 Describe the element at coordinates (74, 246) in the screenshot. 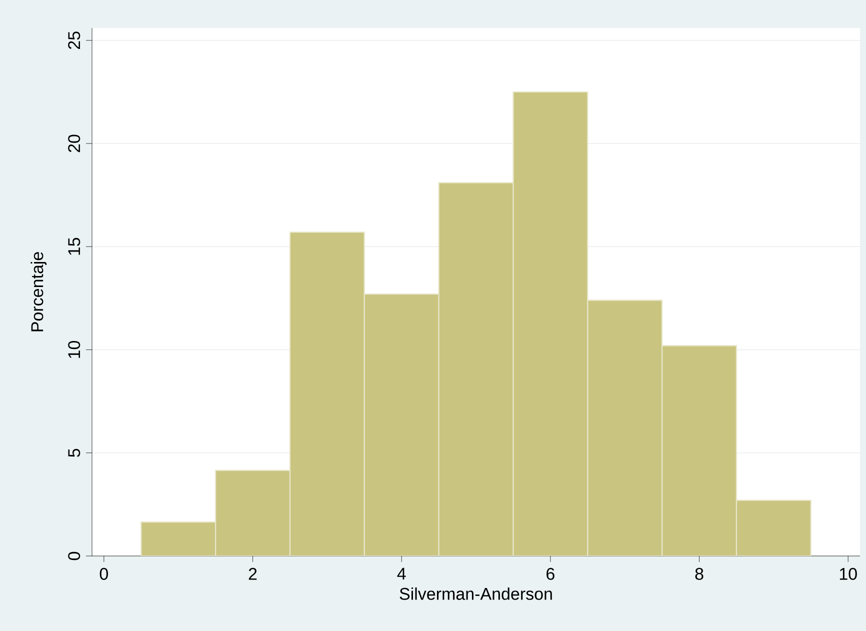

I see `y-tick-label: 15` at that location.